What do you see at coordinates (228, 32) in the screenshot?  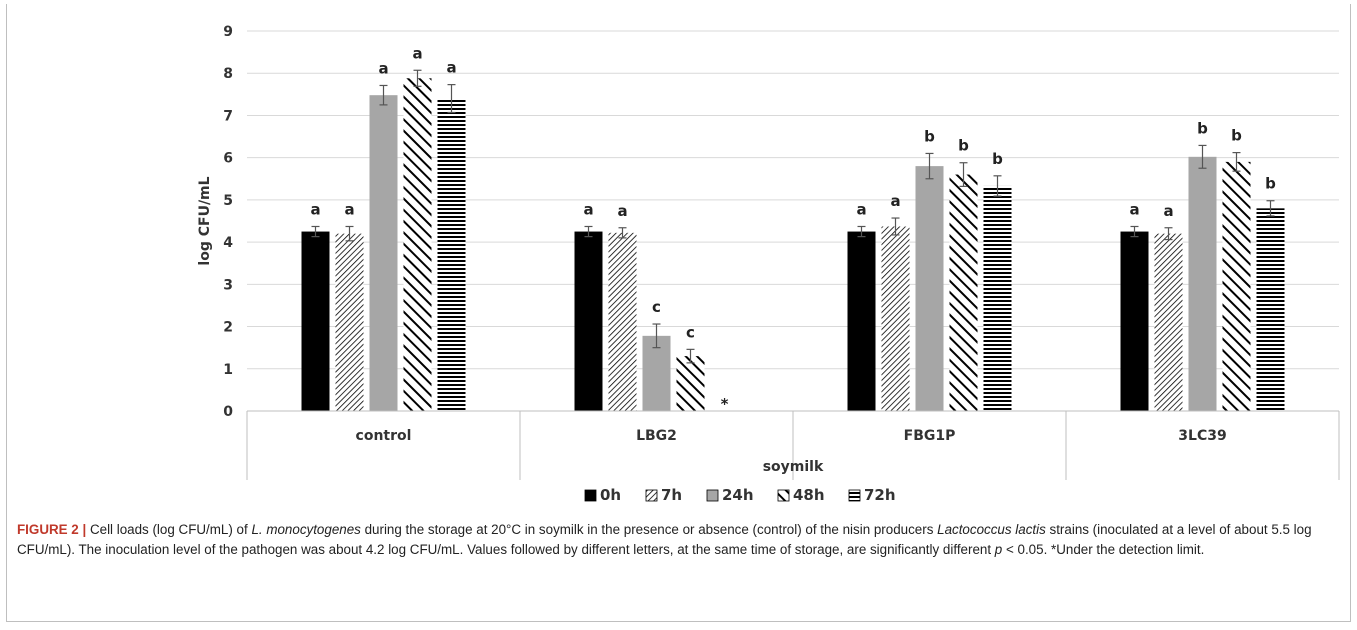 I see `y-tick-label: 9` at bounding box center [228, 32].